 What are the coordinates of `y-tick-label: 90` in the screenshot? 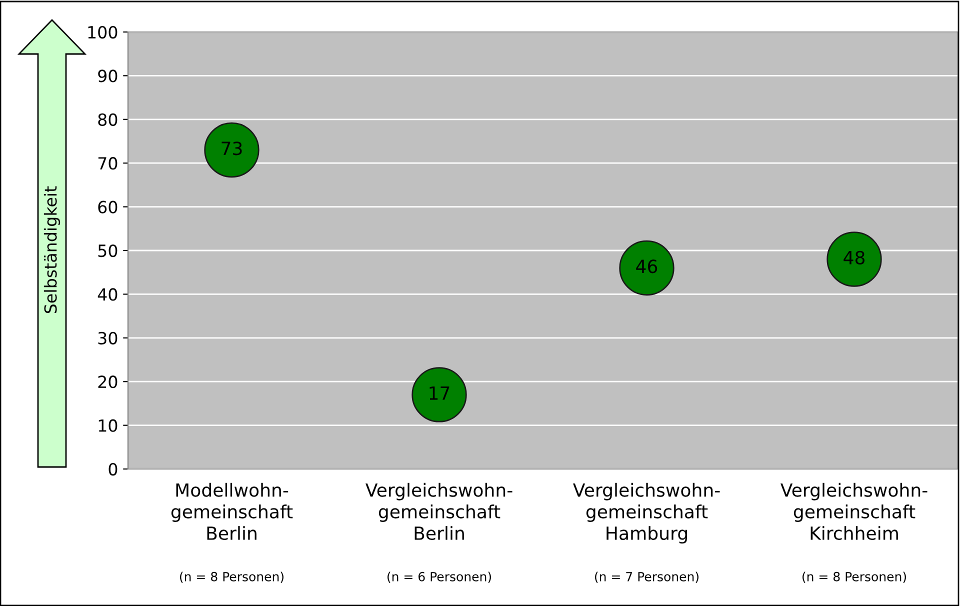 It's located at (108, 76).